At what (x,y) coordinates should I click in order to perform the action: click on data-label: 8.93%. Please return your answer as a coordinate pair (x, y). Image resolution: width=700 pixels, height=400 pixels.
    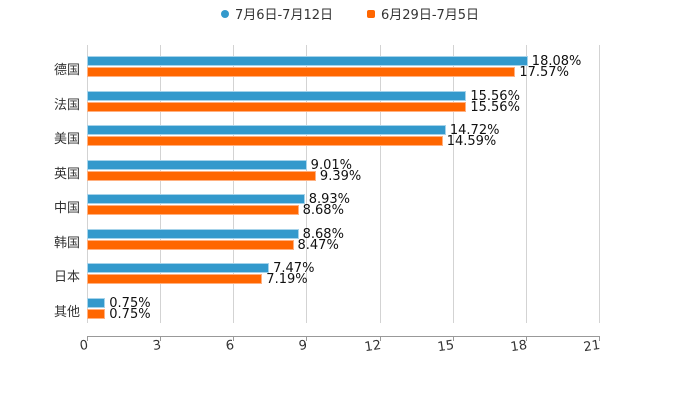
    Looking at the image, I should click on (329, 199).